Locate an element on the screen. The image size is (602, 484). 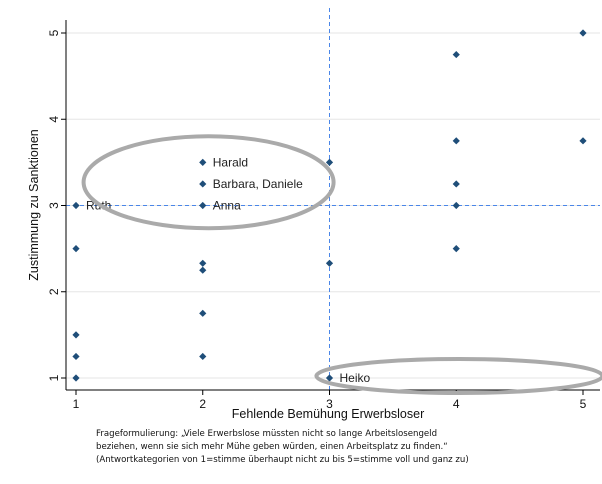
y-tick-label: 5 is located at coordinates (54, 32).